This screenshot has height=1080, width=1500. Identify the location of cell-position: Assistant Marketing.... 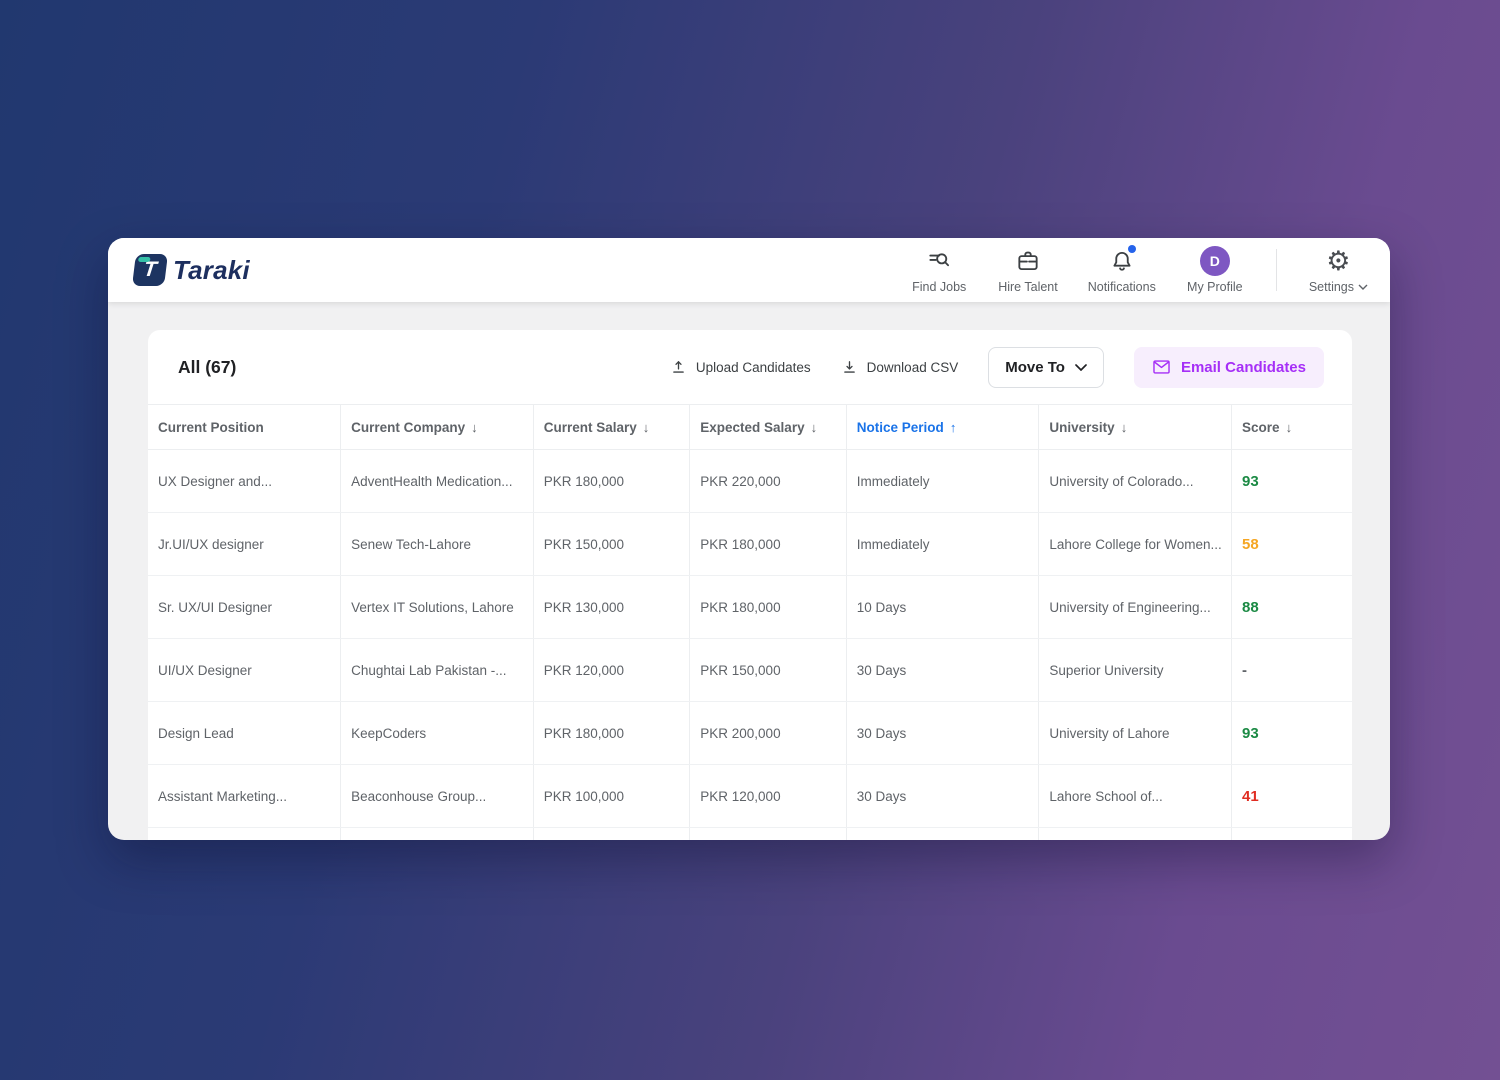
(245, 796).